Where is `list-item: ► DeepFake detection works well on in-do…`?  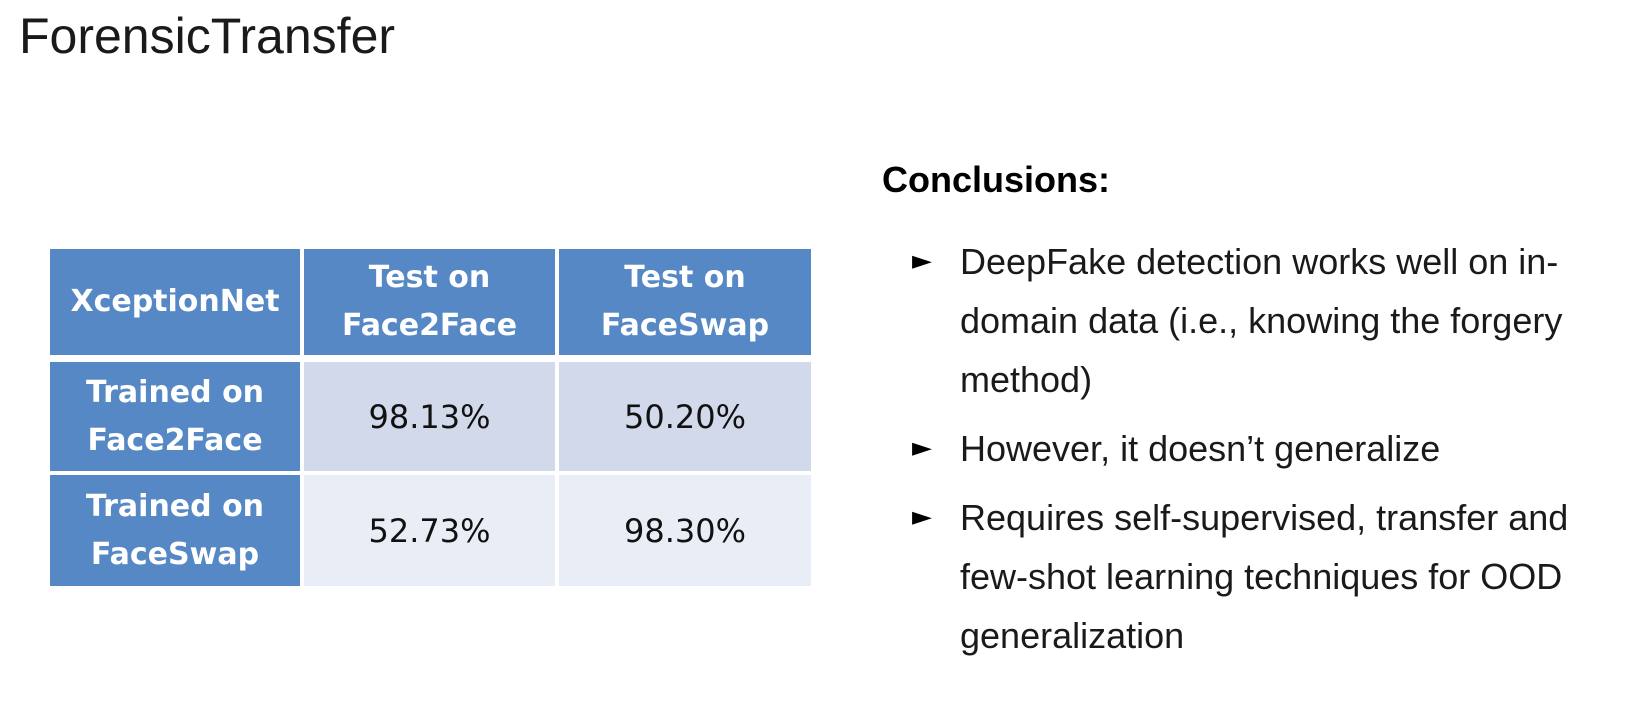 list-item: ► DeepFake detection works well on in-do… is located at coordinates (1232, 320).